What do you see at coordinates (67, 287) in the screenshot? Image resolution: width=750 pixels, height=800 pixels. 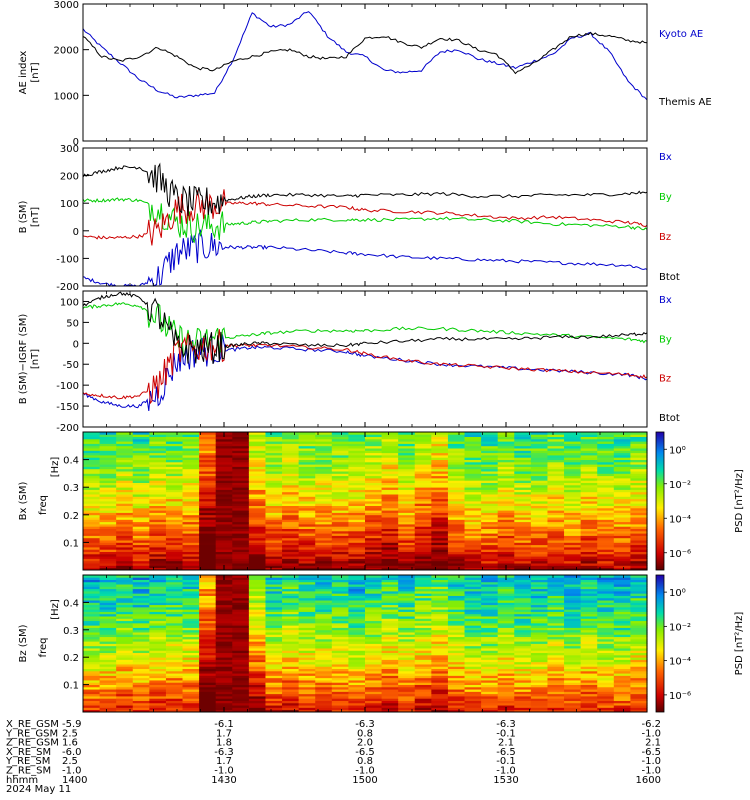 I see `y-tick-label: -200` at bounding box center [67, 287].